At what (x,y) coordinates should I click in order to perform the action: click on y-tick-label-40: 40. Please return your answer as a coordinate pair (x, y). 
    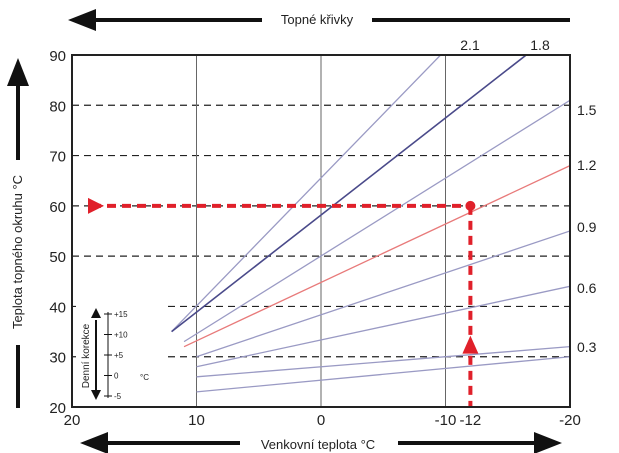
    Looking at the image, I should click on (57, 307).